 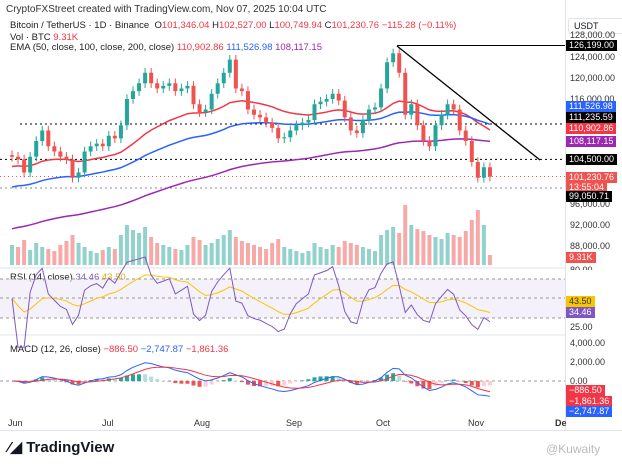 I want to click on tradingview-logo: ⁄◢ TradingView, so click(x=61, y=447).